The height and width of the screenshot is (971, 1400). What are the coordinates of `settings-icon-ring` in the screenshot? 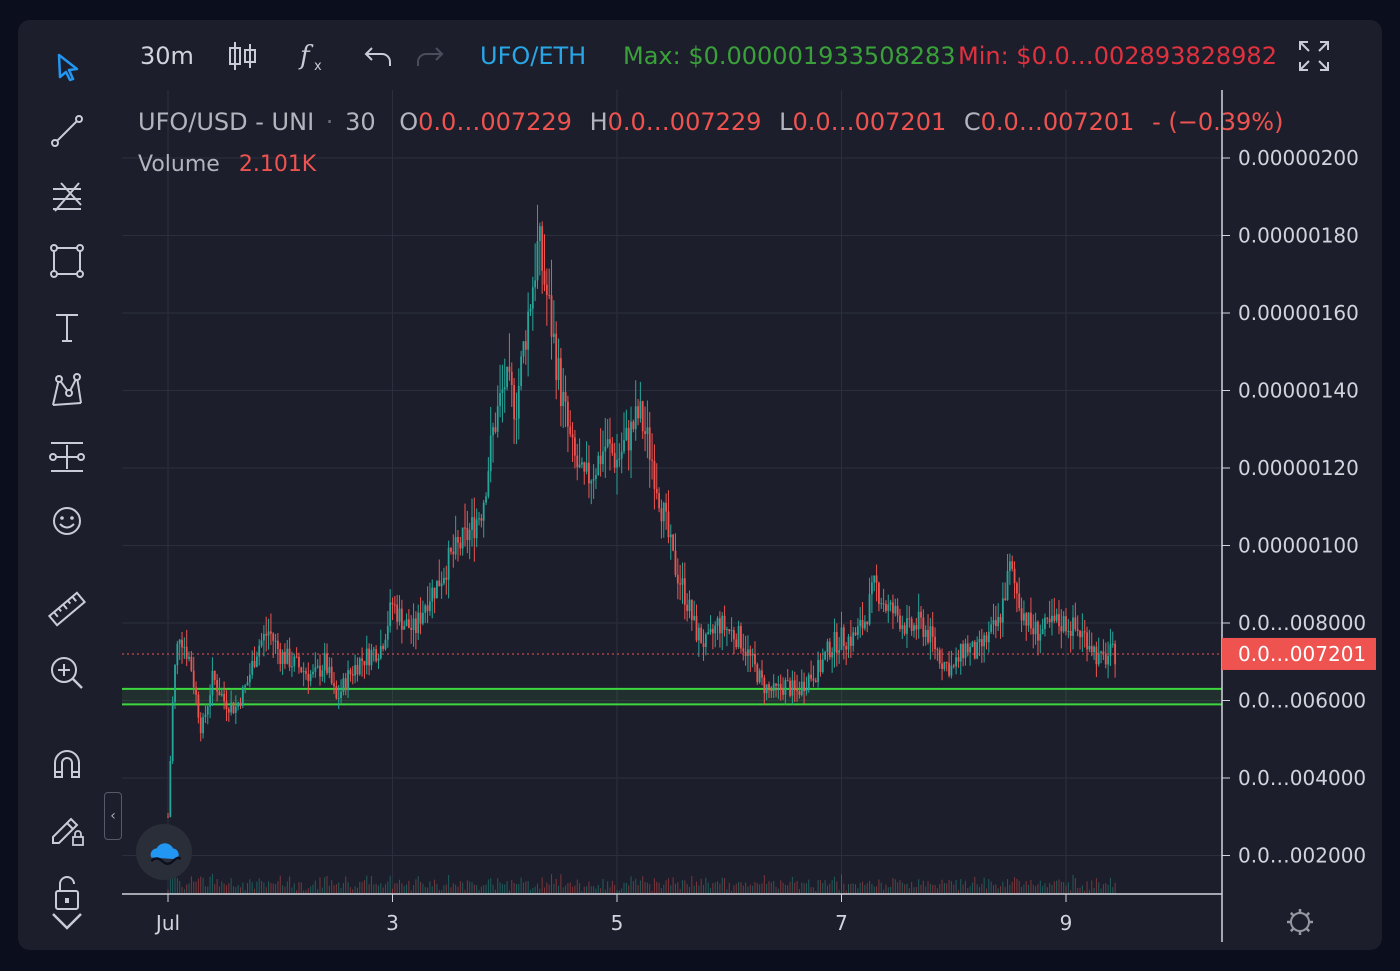 It's located at (1300, 922).